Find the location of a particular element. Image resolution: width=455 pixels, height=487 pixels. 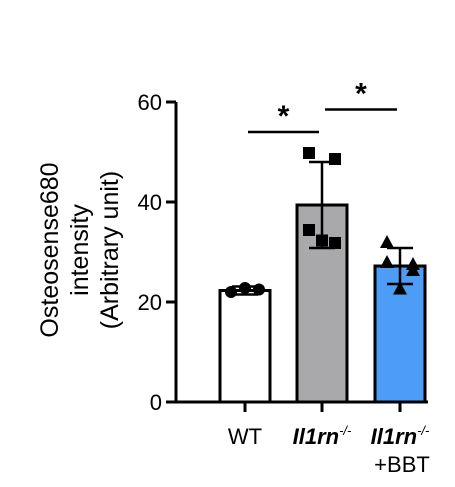

x-tick-labels: WT Il1rn-/- Il1rn-/-+BBT is located at coordinates (329, 450).